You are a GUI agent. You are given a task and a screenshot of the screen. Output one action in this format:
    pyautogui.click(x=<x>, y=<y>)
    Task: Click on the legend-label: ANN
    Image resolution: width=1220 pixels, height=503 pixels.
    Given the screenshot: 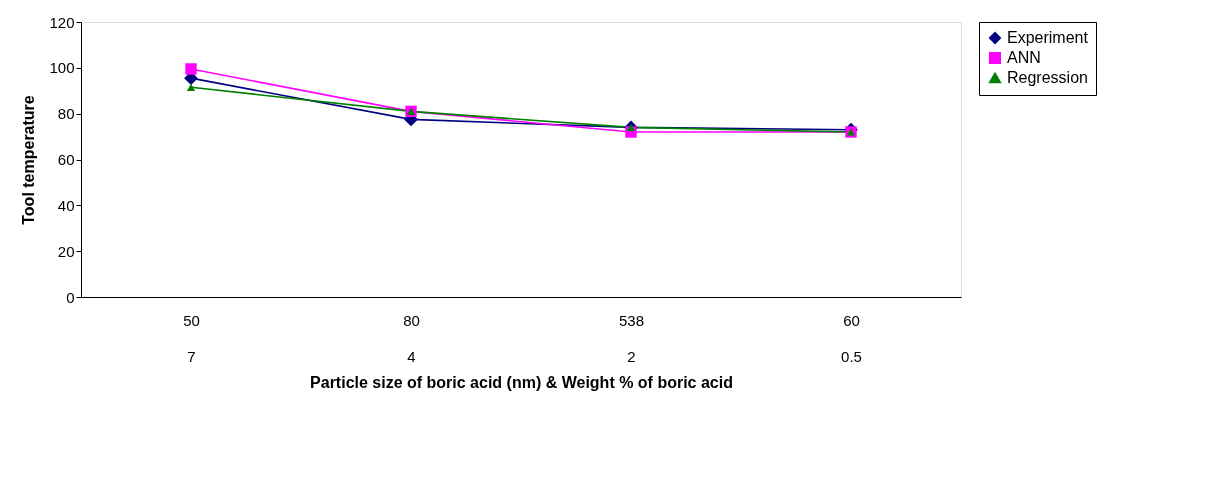 What is the action you would take?
    pyautogui.click(x=1024, y=57)
    